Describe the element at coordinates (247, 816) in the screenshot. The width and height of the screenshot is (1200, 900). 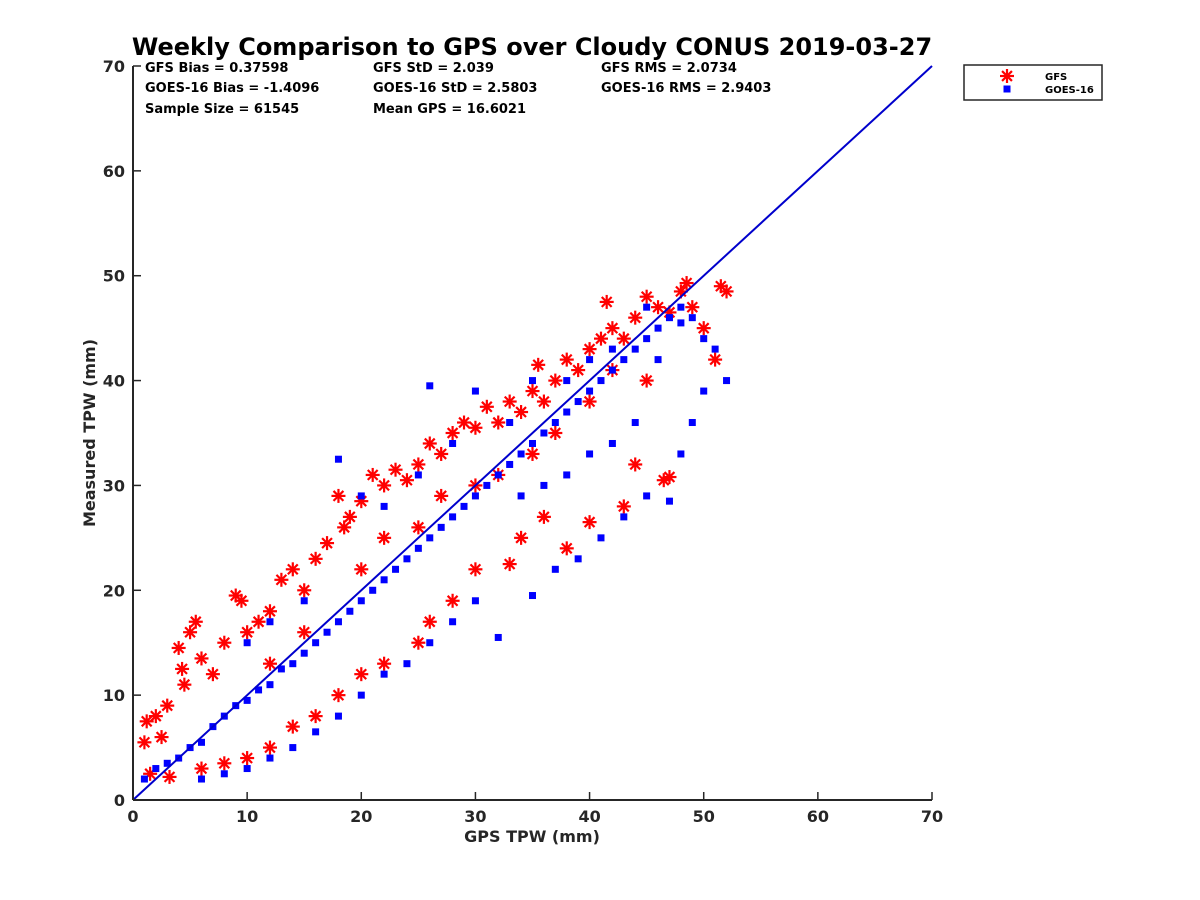
I see `x-tick-label: 10` at that location.